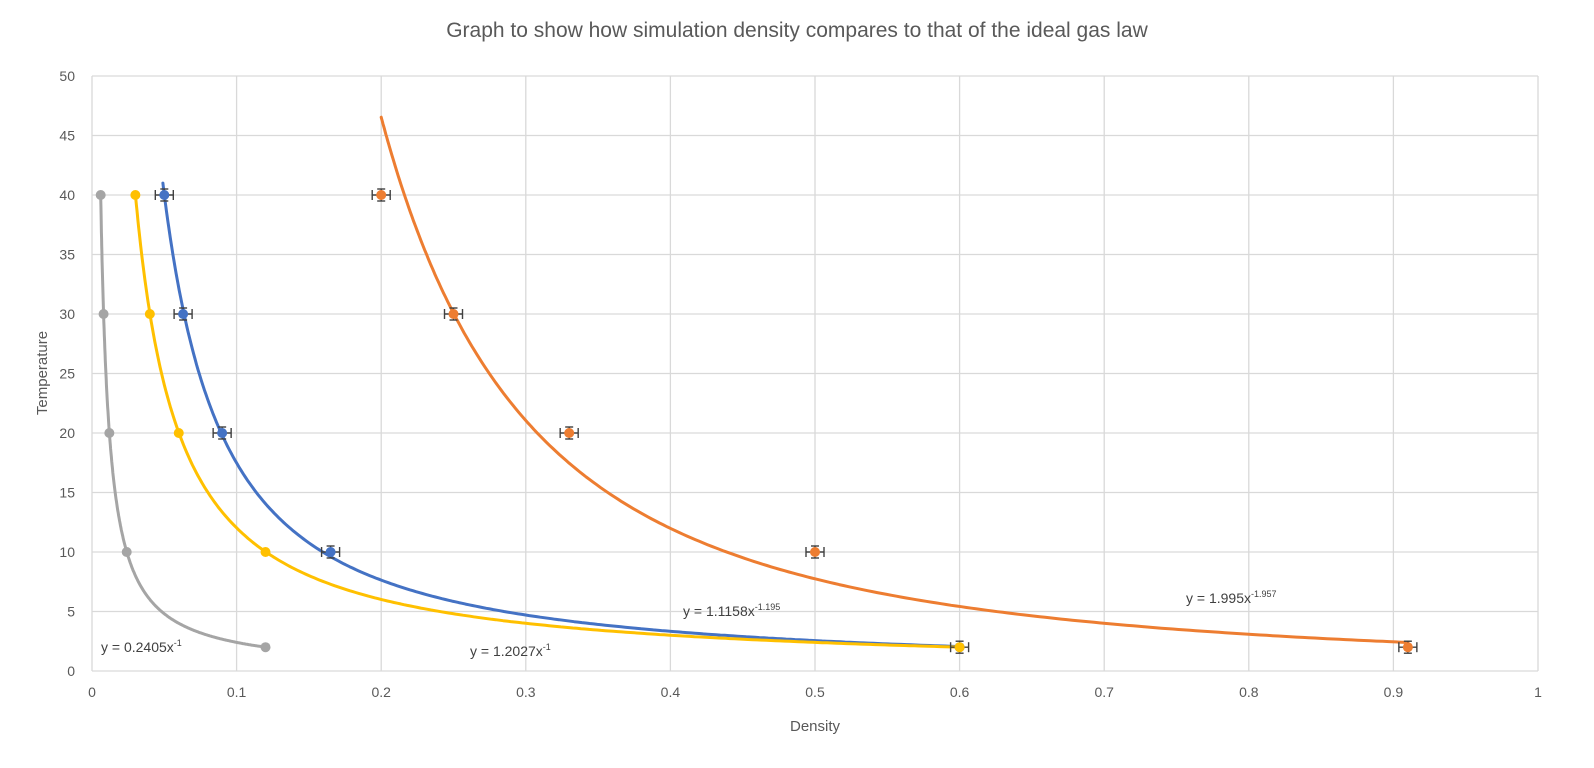  What do you see at coordinates (381, 692) in the screenshot?
I see `x-tick-label: 0.2` at bounding box center [381, 692].